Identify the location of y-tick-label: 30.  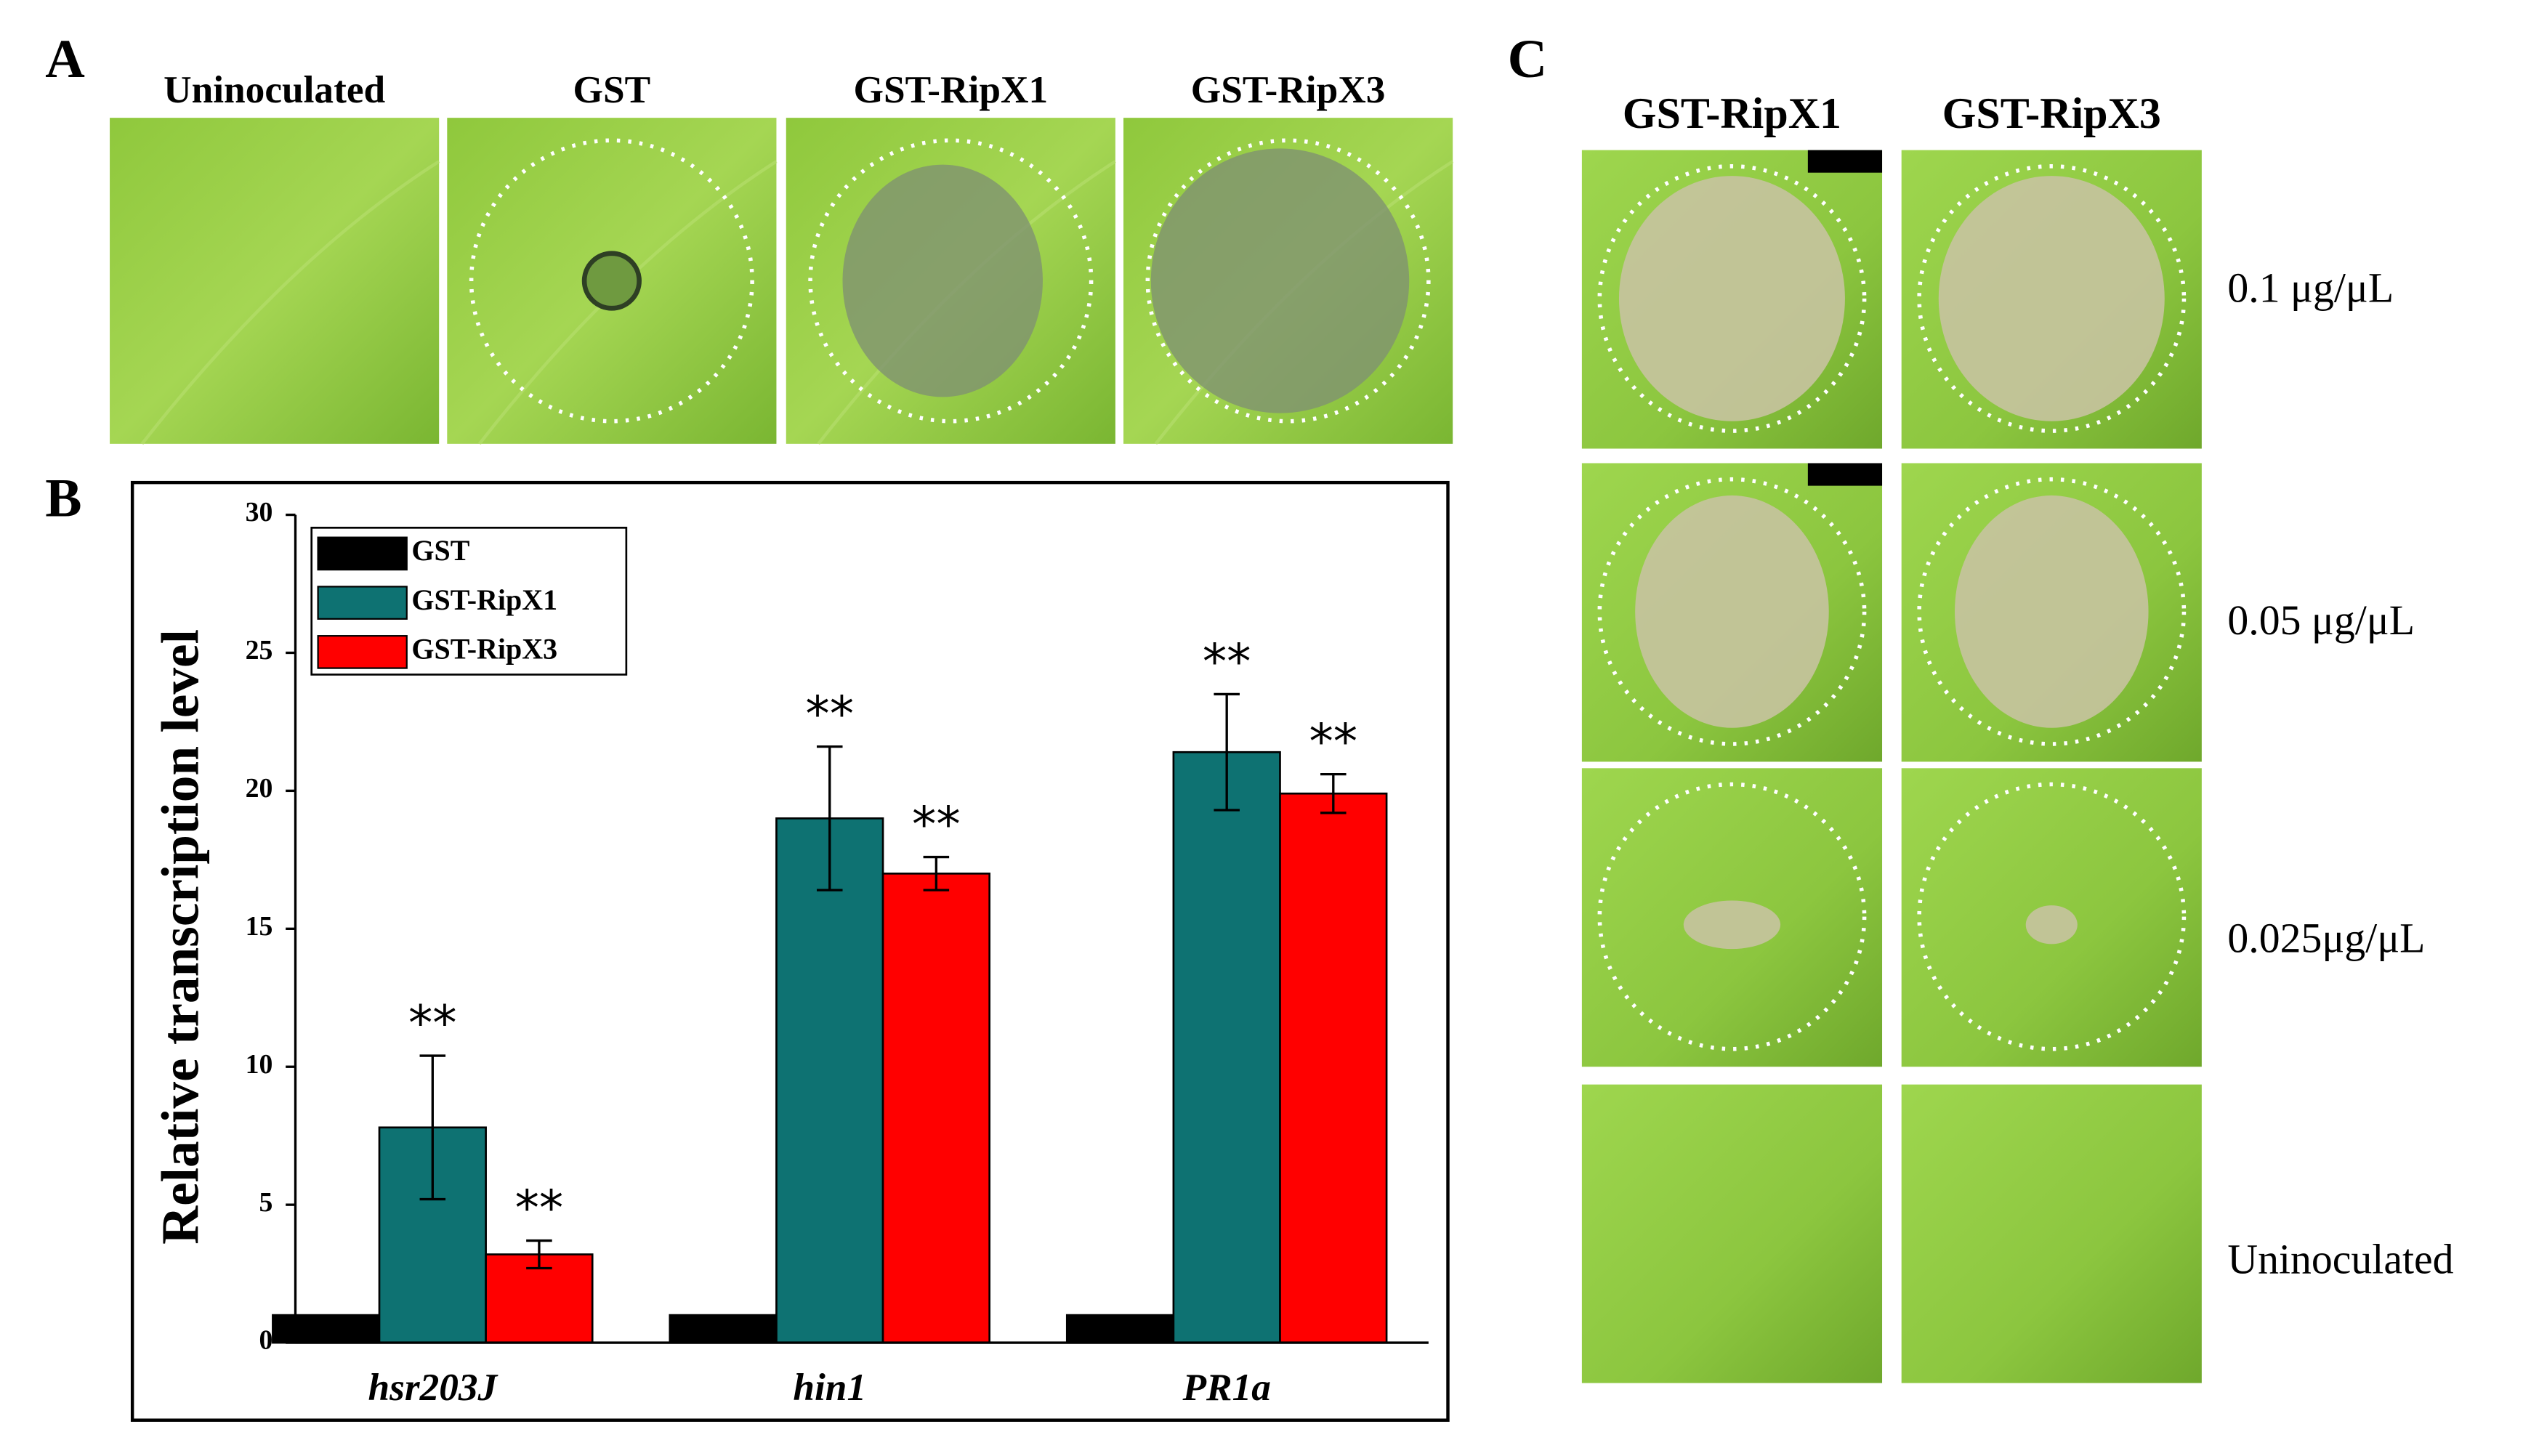
(259, 512).